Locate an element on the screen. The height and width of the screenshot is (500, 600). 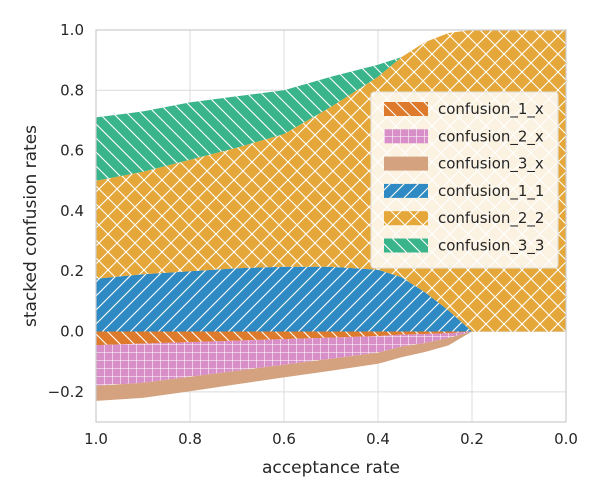
legend-label-confusion_2_x: confusion_2_x is located at coordinates (491, 136).